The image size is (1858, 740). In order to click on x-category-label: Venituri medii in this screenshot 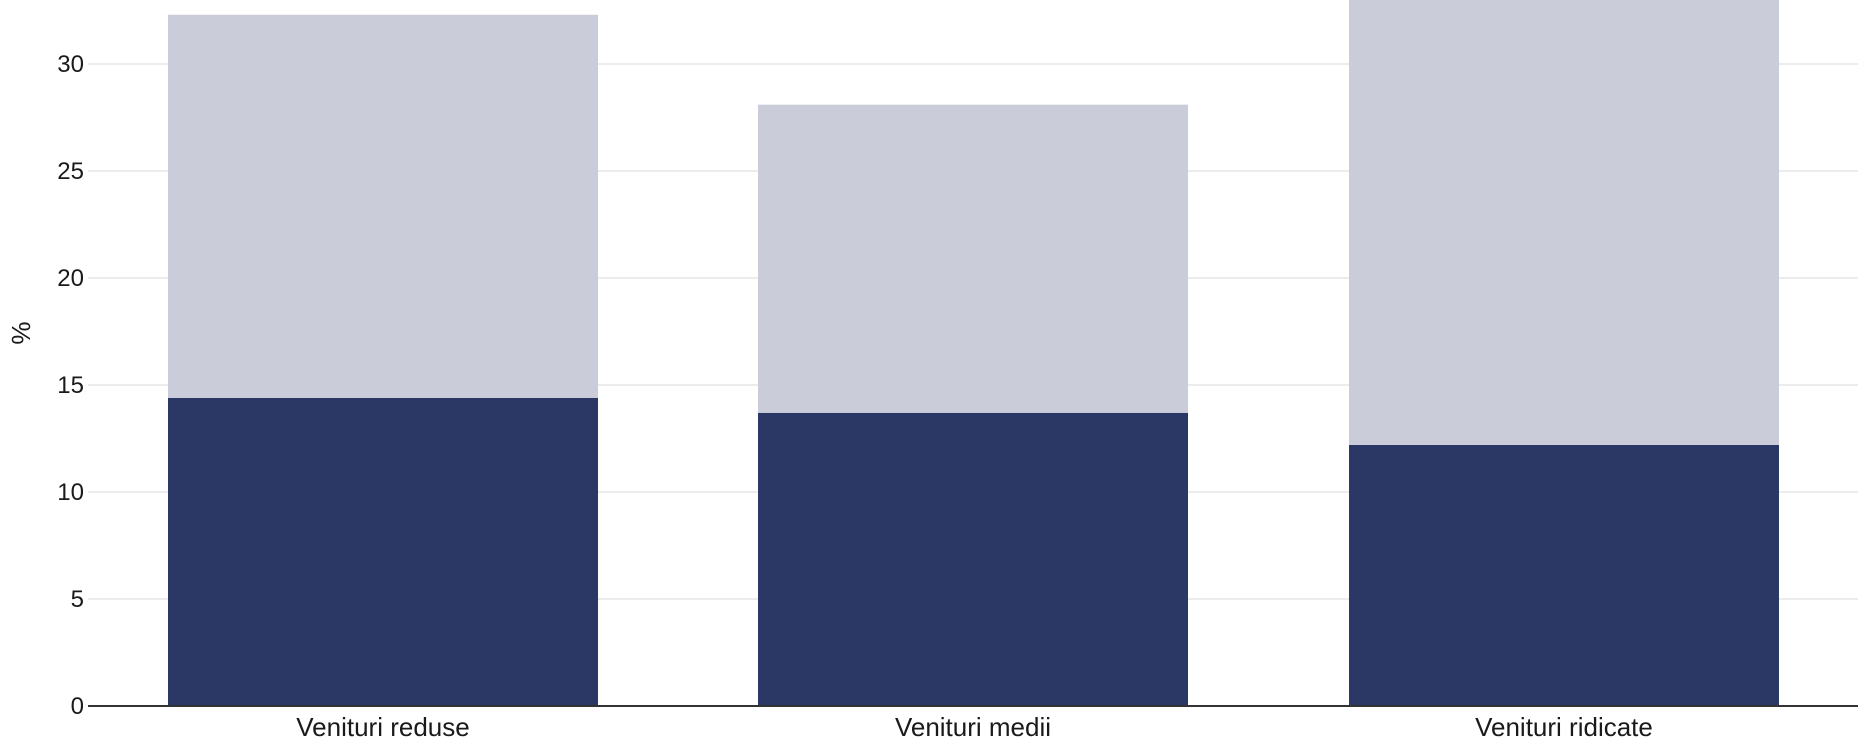, I will do `click(973, 726)`.